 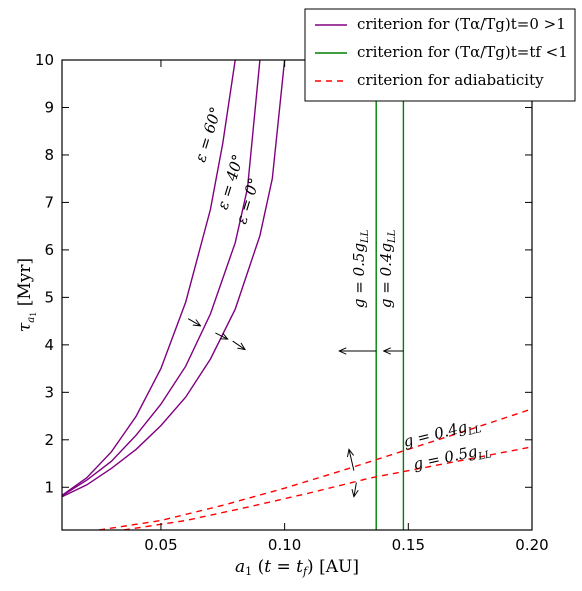 What do you see at coordinates (49, 440) in the screenshot?
I see `y-tick-label: 2` at bounding box center [49, 440].